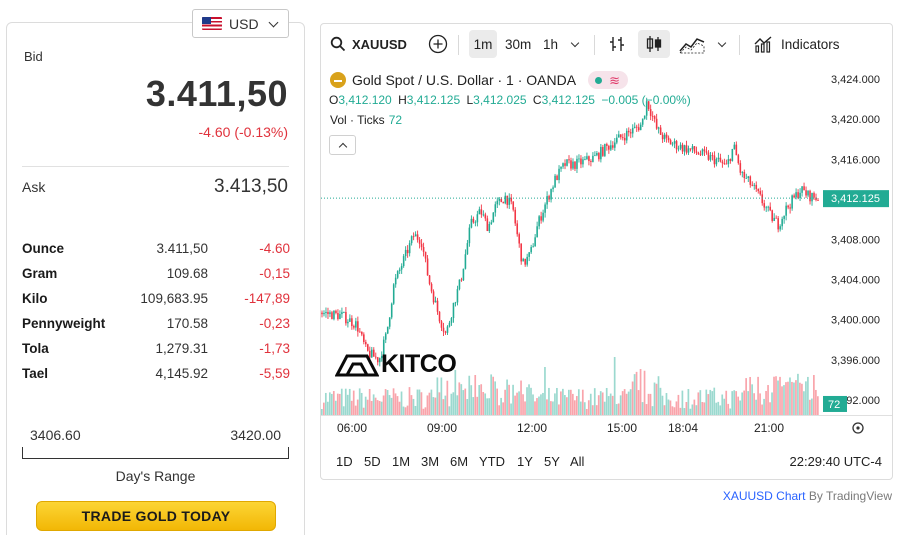 Image resolution: width=899 pixels, height=535 pixels. I want to click on bar-replay-button, so click(617, 44).